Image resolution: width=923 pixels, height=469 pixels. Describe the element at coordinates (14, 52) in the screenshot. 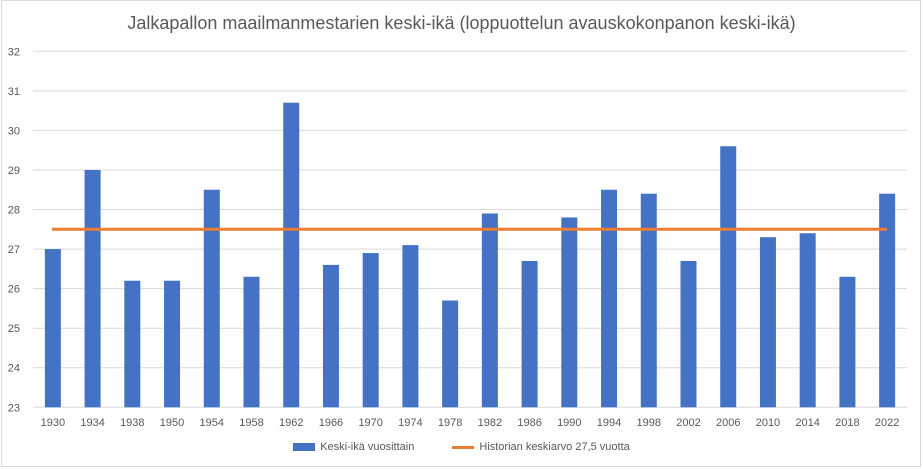

I see `y-tick-label: 32` at that location.